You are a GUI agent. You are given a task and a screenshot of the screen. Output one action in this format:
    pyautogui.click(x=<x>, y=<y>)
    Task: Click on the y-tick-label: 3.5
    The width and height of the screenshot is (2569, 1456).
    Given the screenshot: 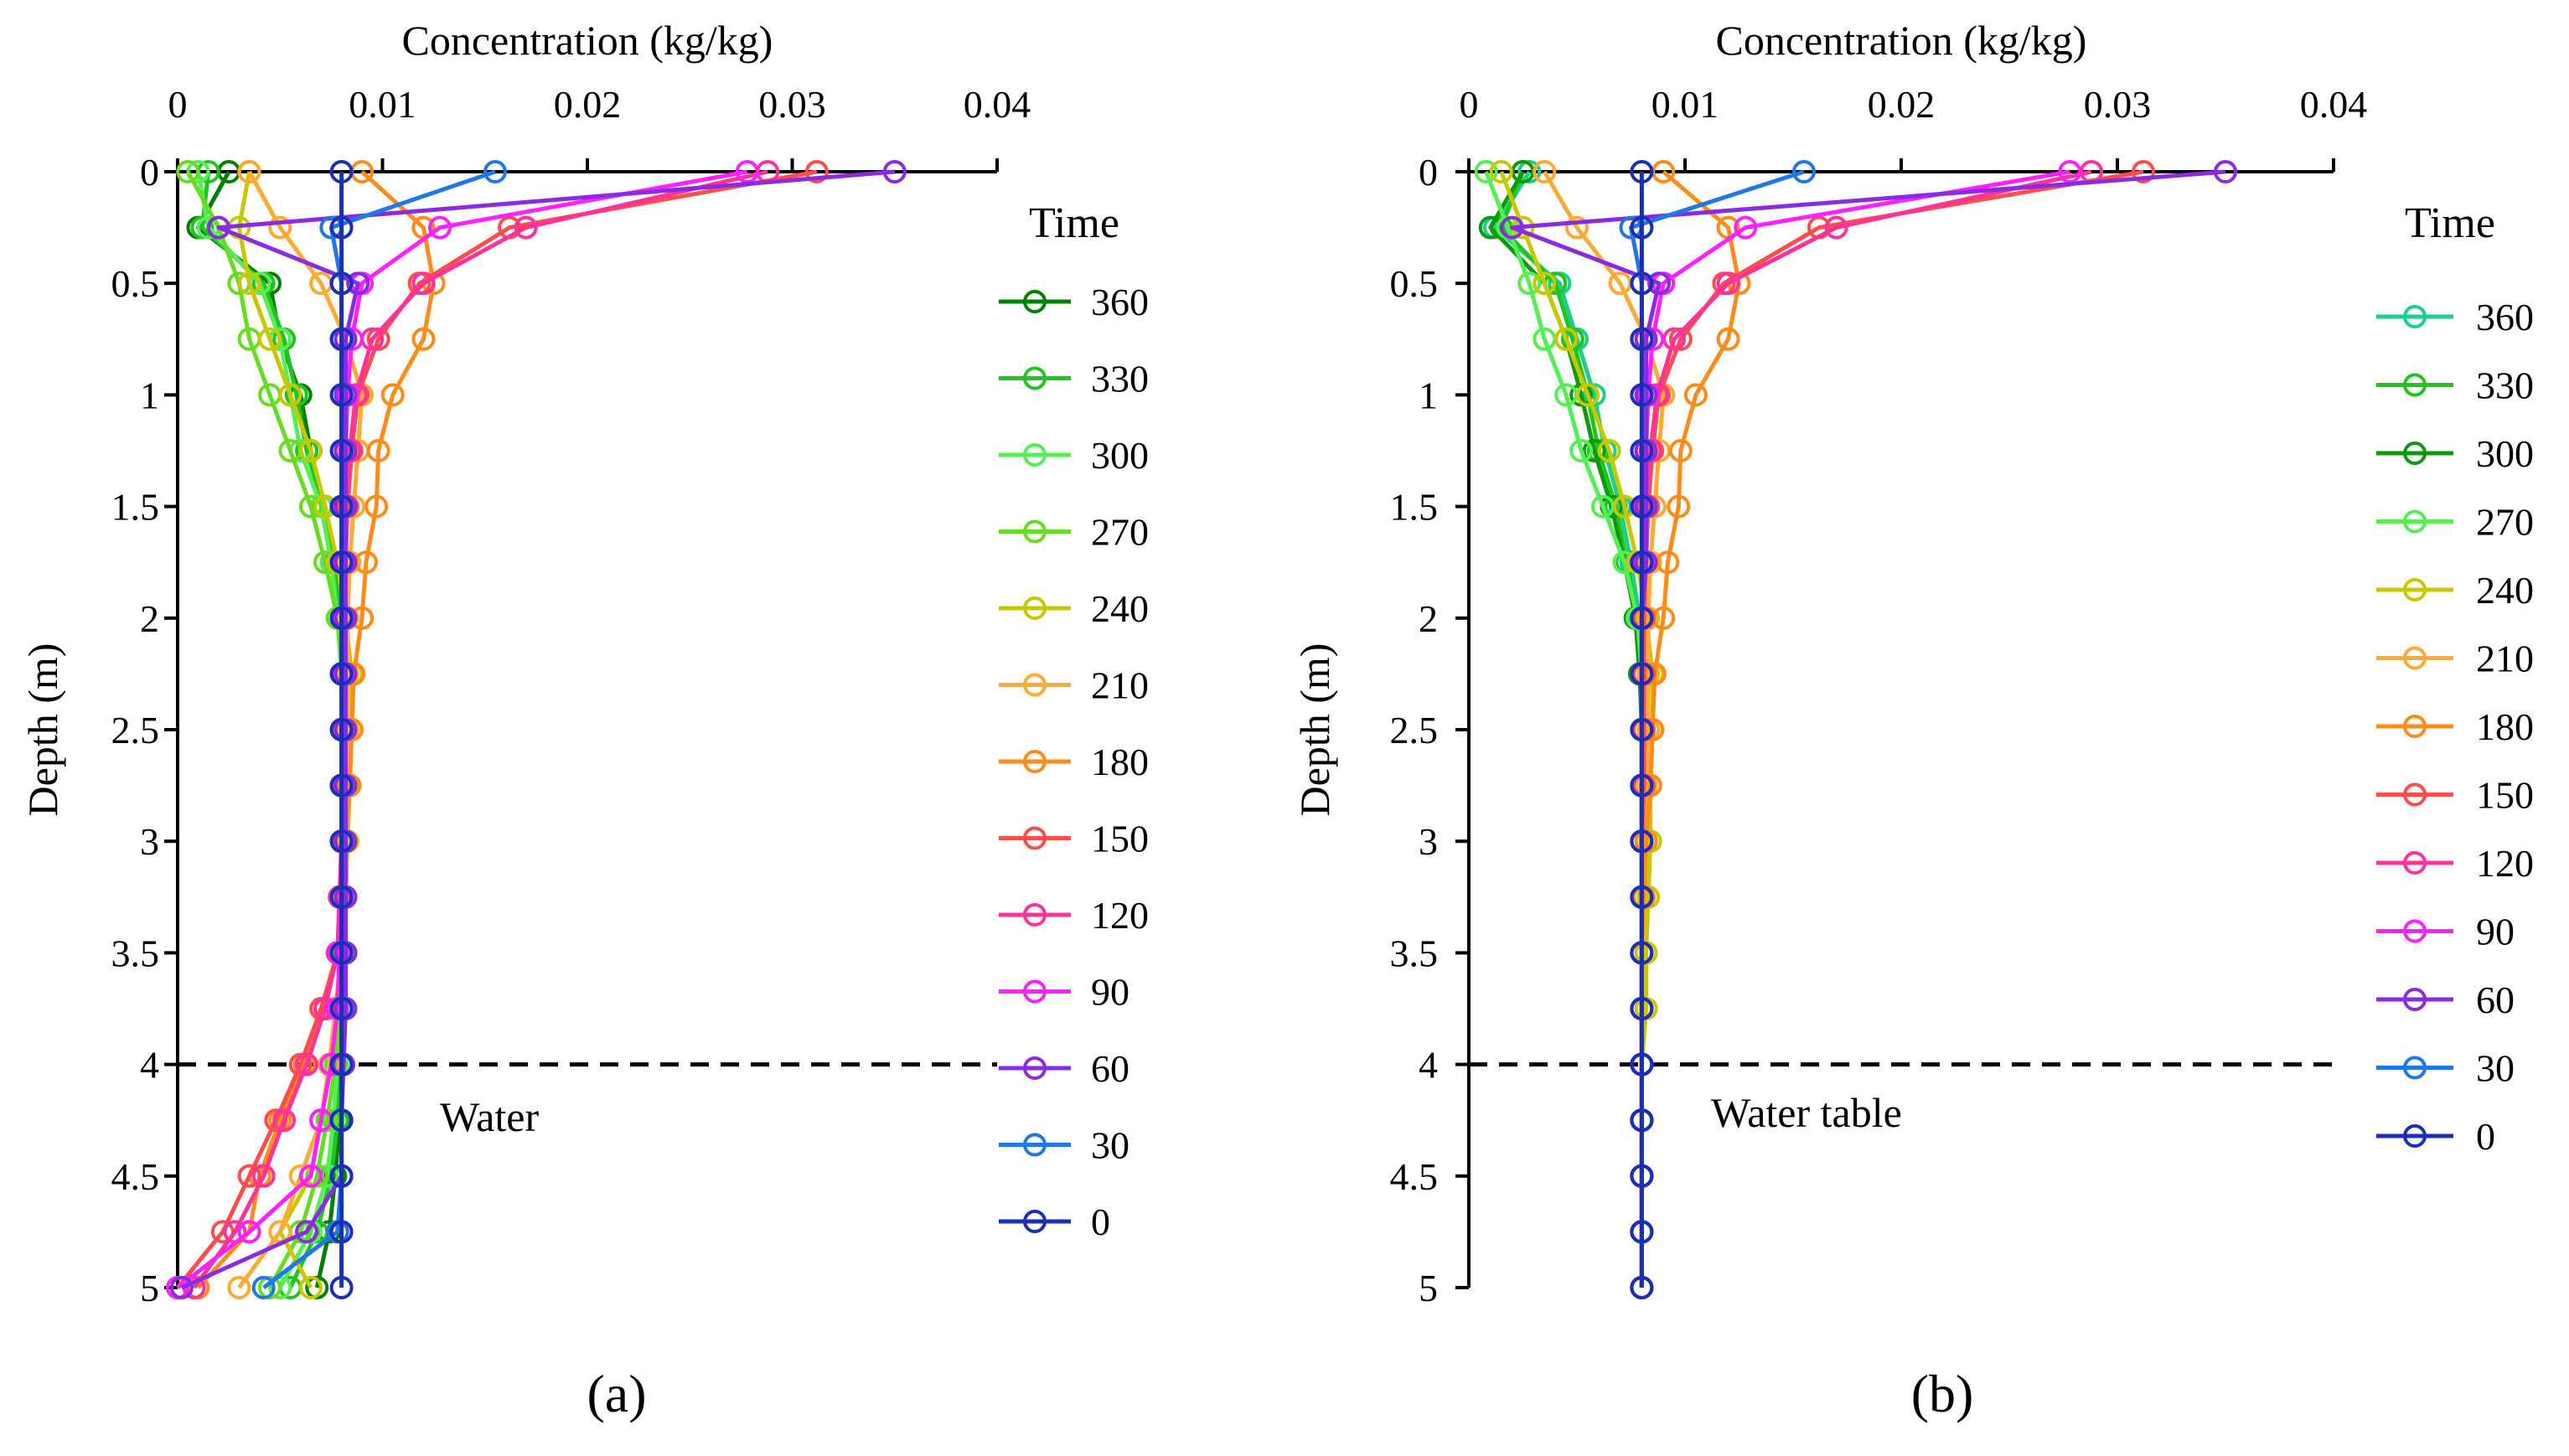 What is the action you would take?
    pyautogui.click(x=1414, y=953)
    